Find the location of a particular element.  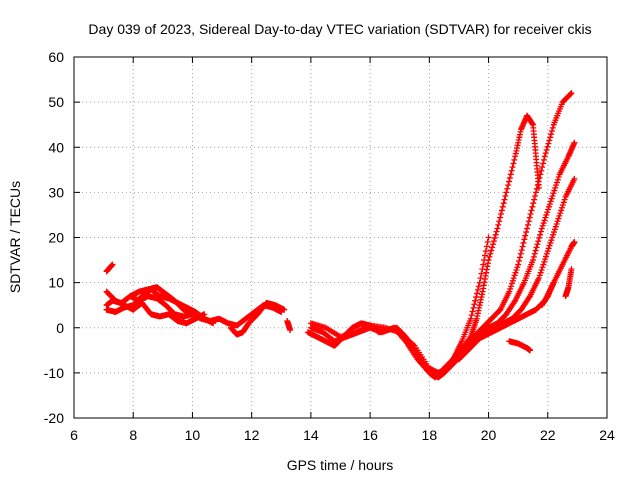

y-tick-label: -20 is located at coordinates (54, 418).